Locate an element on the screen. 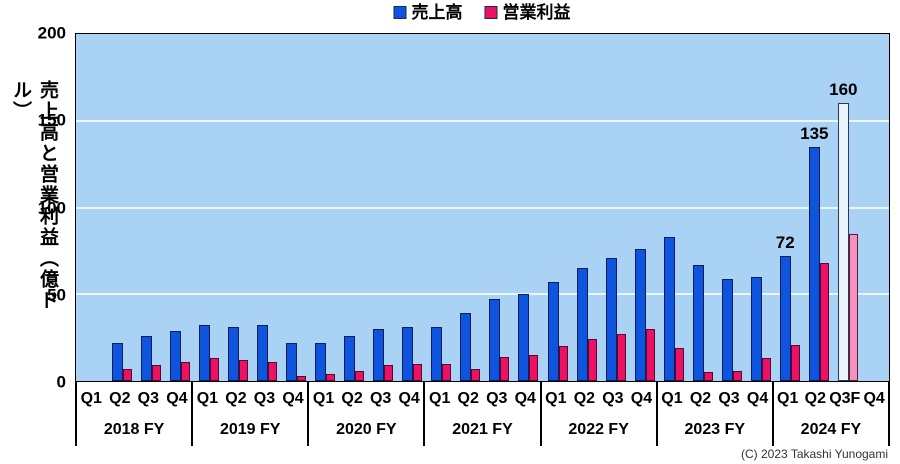  quarter-slot-2018-Q3 is located at coordinates (148, 207).